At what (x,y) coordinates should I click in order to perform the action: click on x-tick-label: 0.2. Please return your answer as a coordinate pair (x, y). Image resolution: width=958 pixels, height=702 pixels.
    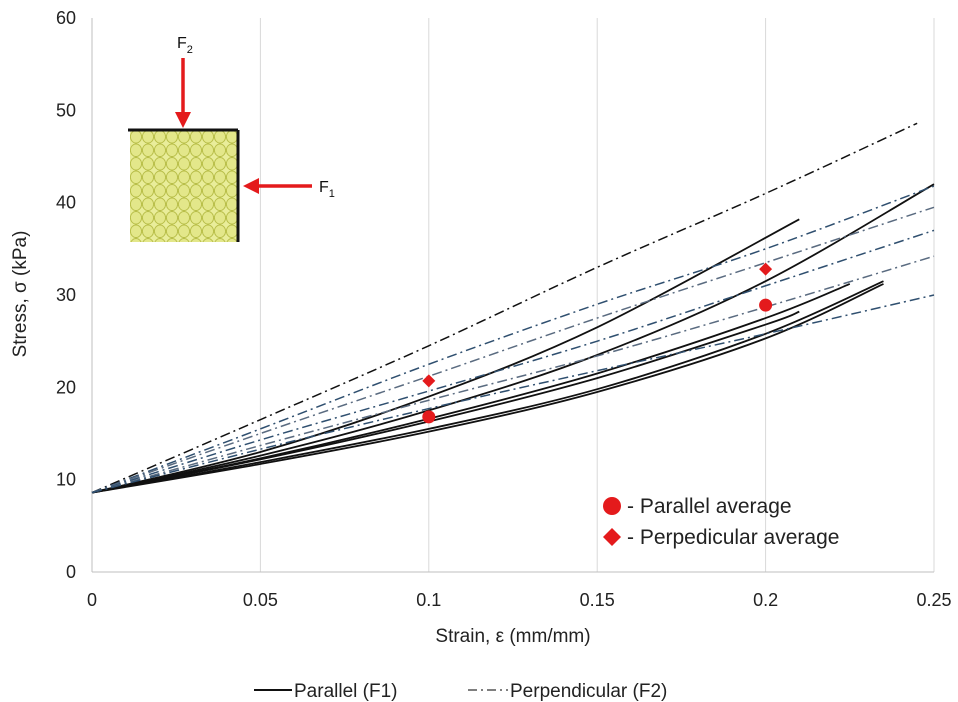
    Looking at the image, I should click on (765, 600).